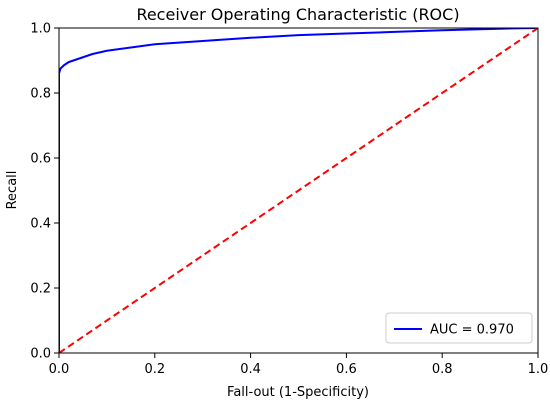  I want to click on legend: AUC = 0.970, so click(459, 328).